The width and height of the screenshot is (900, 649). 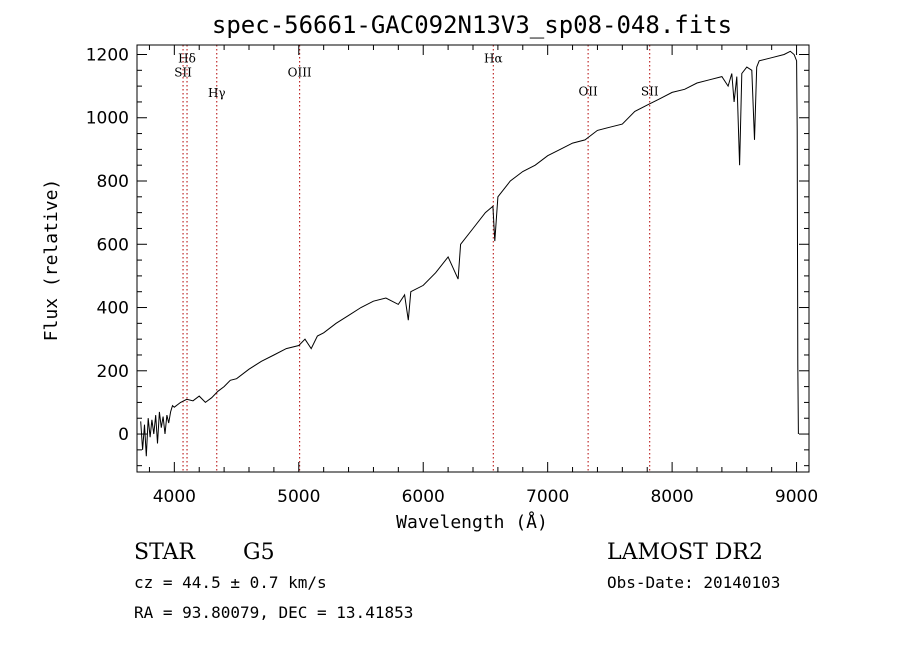 What do you see at coordinates (472, 522) in the screenshot?
I see `x-axis-label: Wavelength (Å)` at bounding box center [472, 522].